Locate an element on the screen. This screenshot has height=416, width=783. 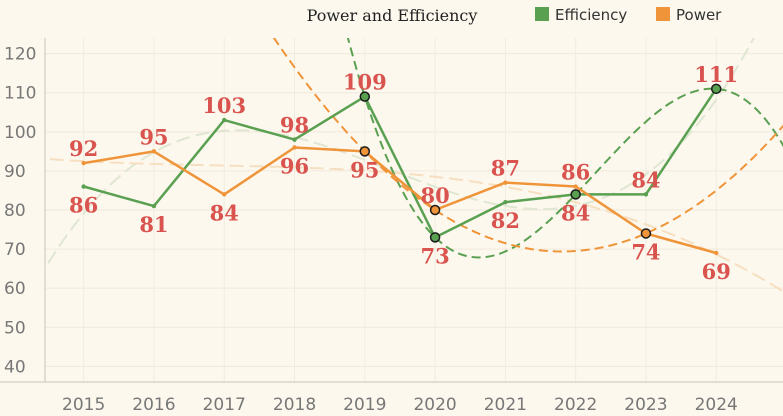
x-tick-label: 2020 is located at coordinates (434, 405).